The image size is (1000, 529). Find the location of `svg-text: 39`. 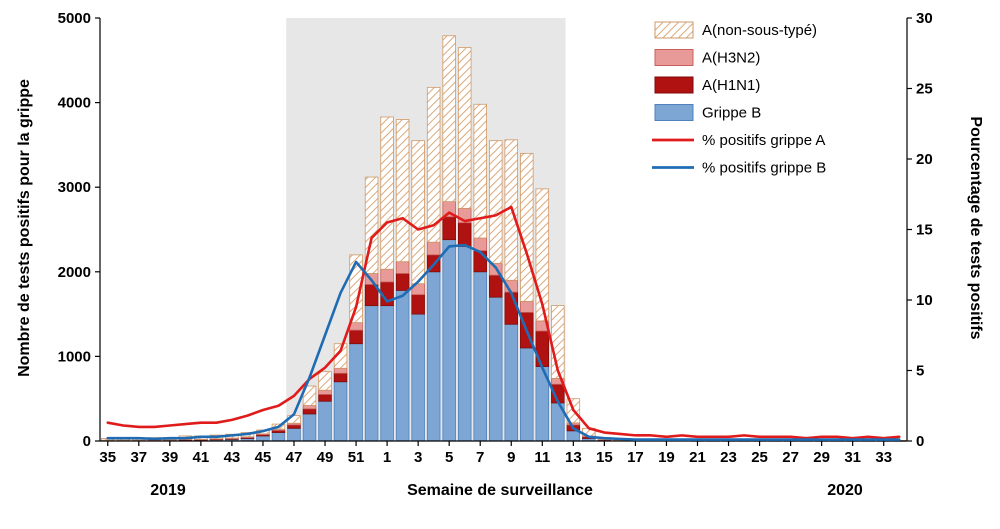

svg-text: 39 is located at coordinates (169, 457).